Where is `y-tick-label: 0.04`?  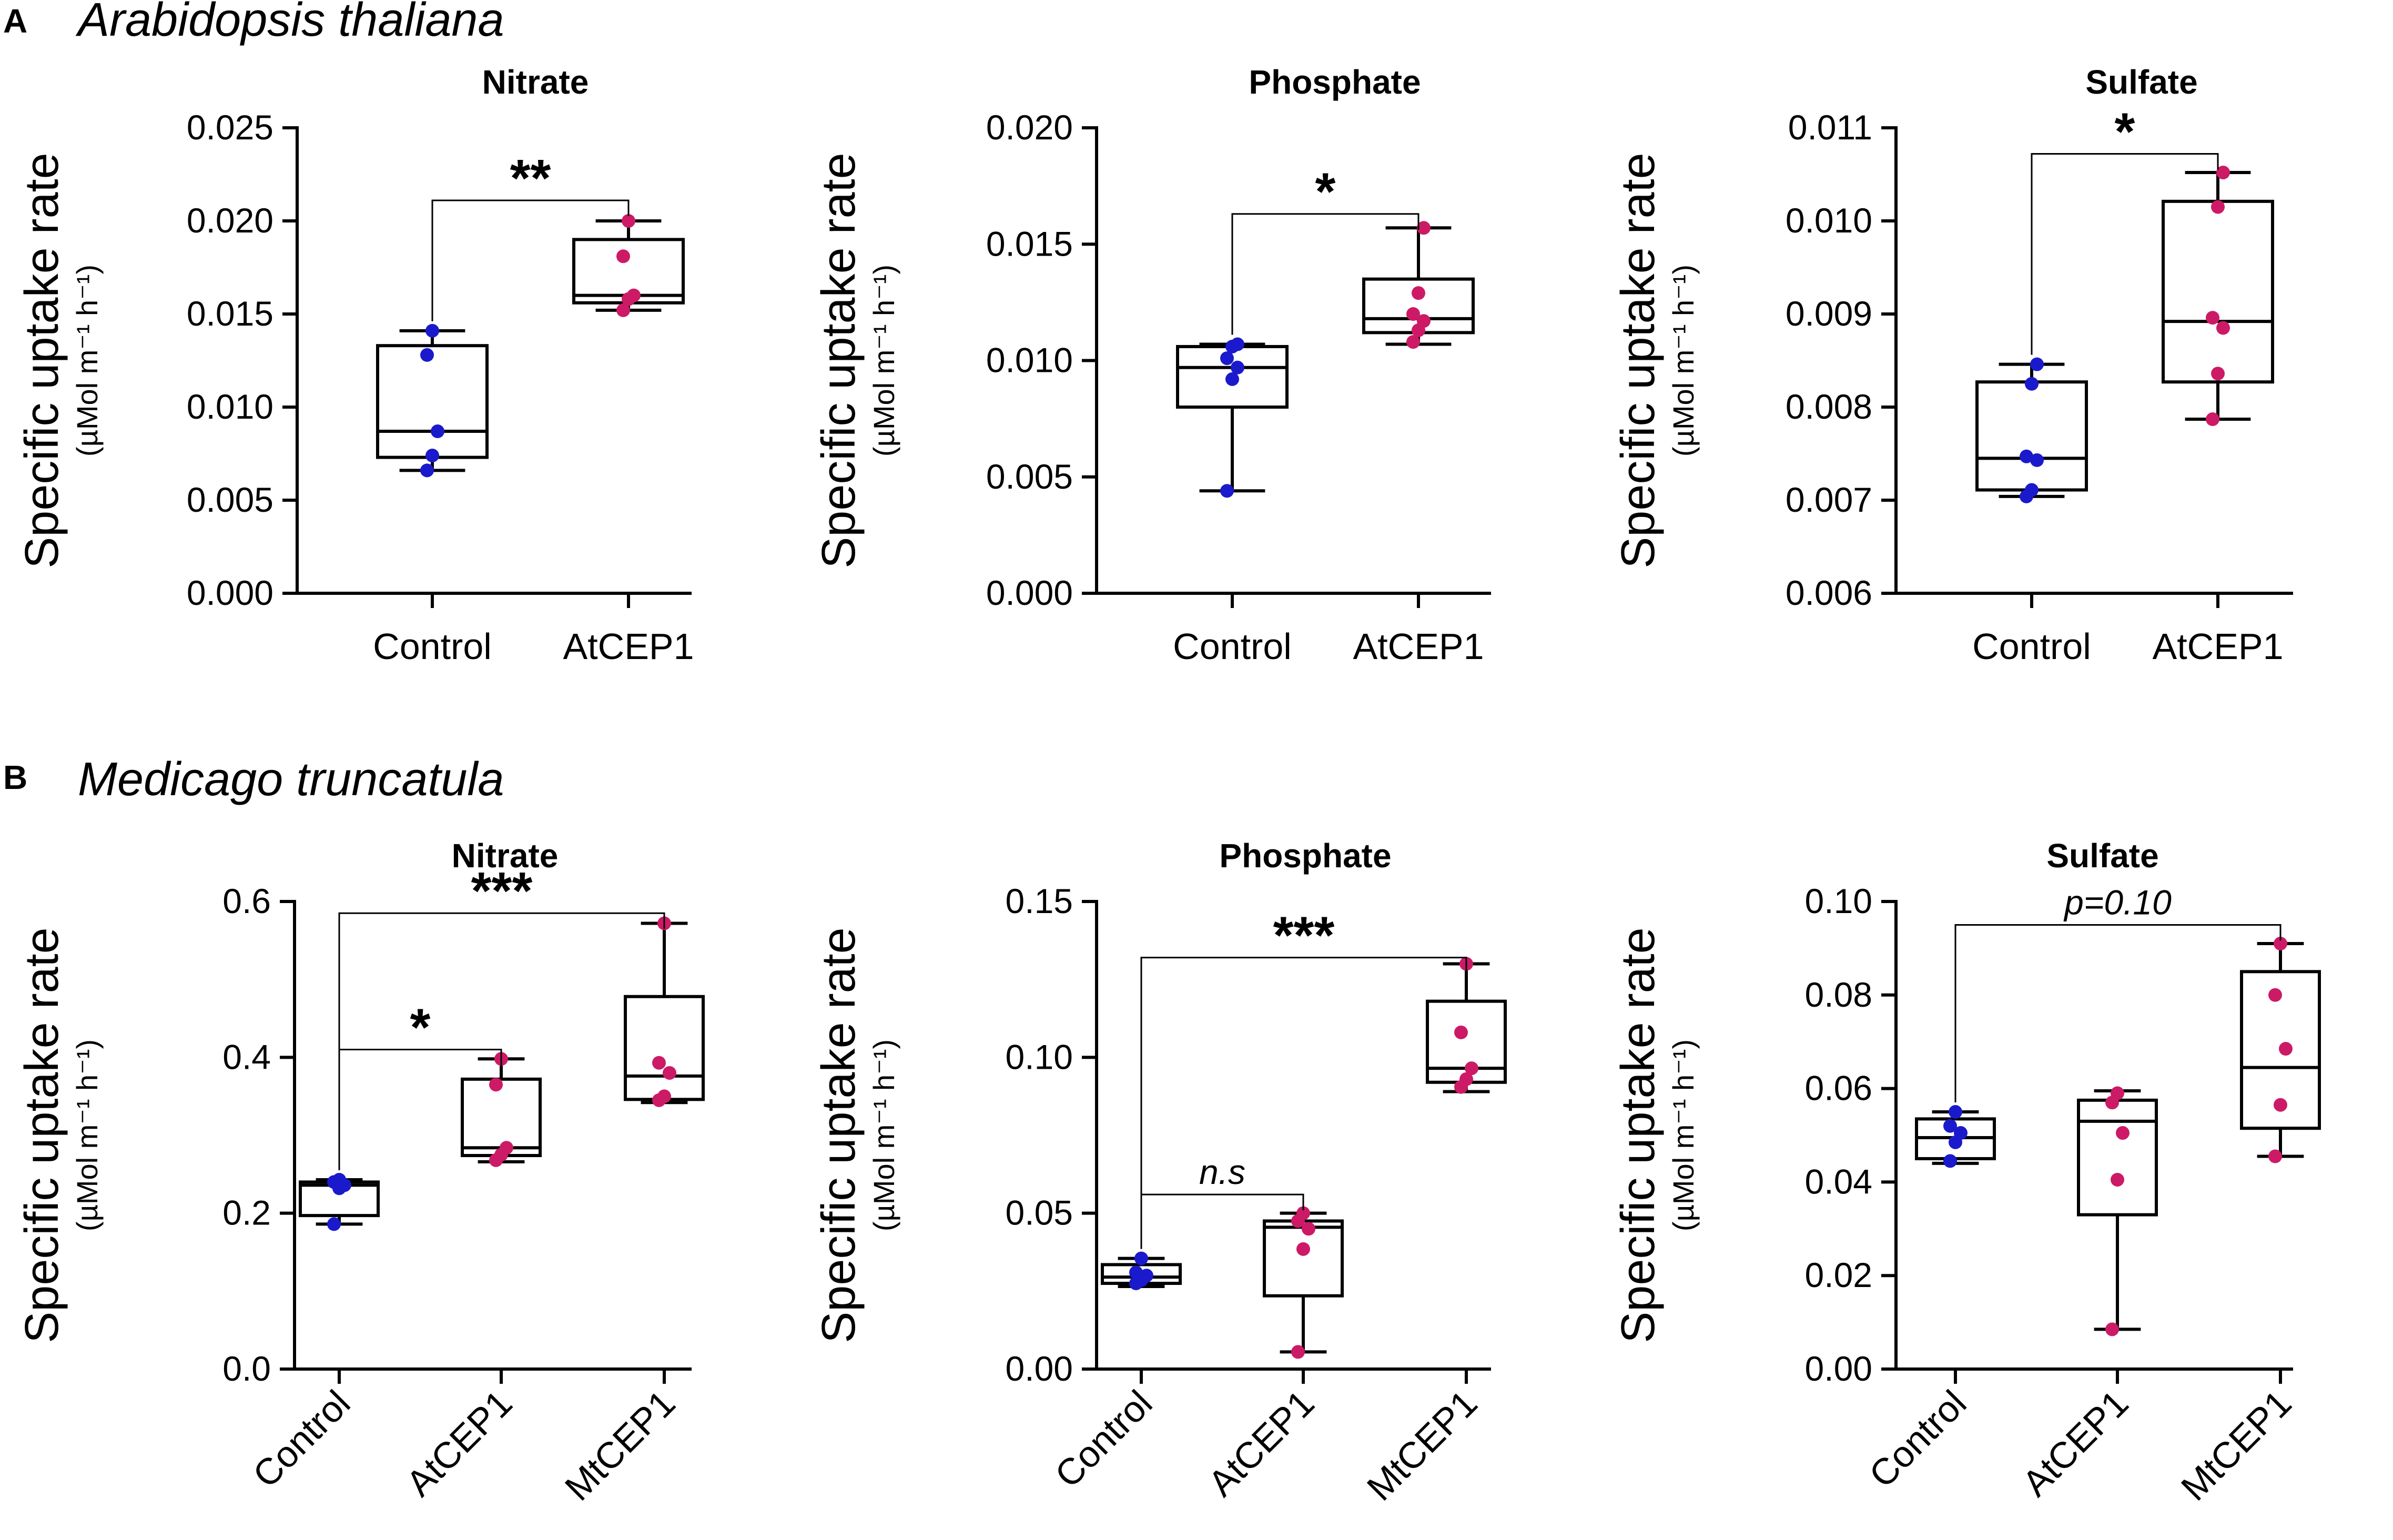 y-tick-label: 0.04 is located at coordinates (1838, 1181).